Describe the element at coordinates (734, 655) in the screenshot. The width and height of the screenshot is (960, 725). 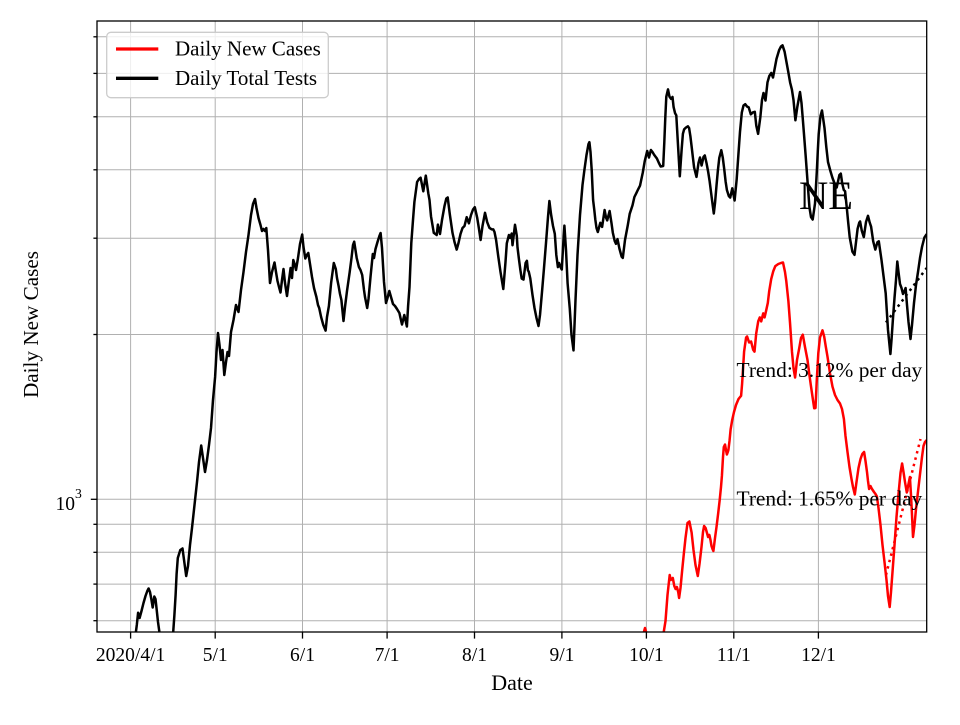
I see `svg-text: 11/1` at that location.